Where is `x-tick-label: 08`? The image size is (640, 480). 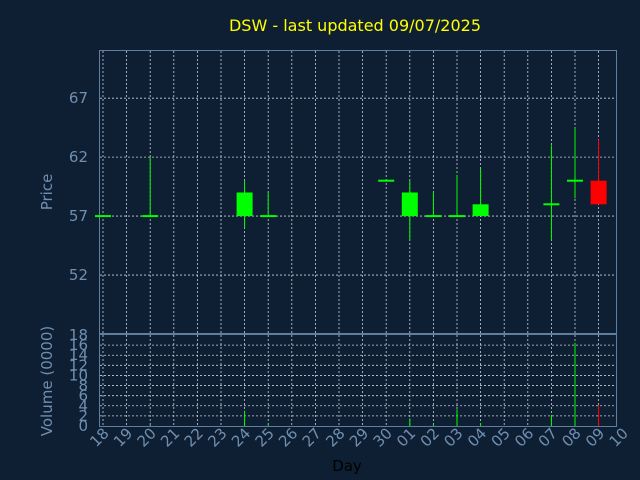
x-tick-label: 08 is located at coordinates (571, 437).